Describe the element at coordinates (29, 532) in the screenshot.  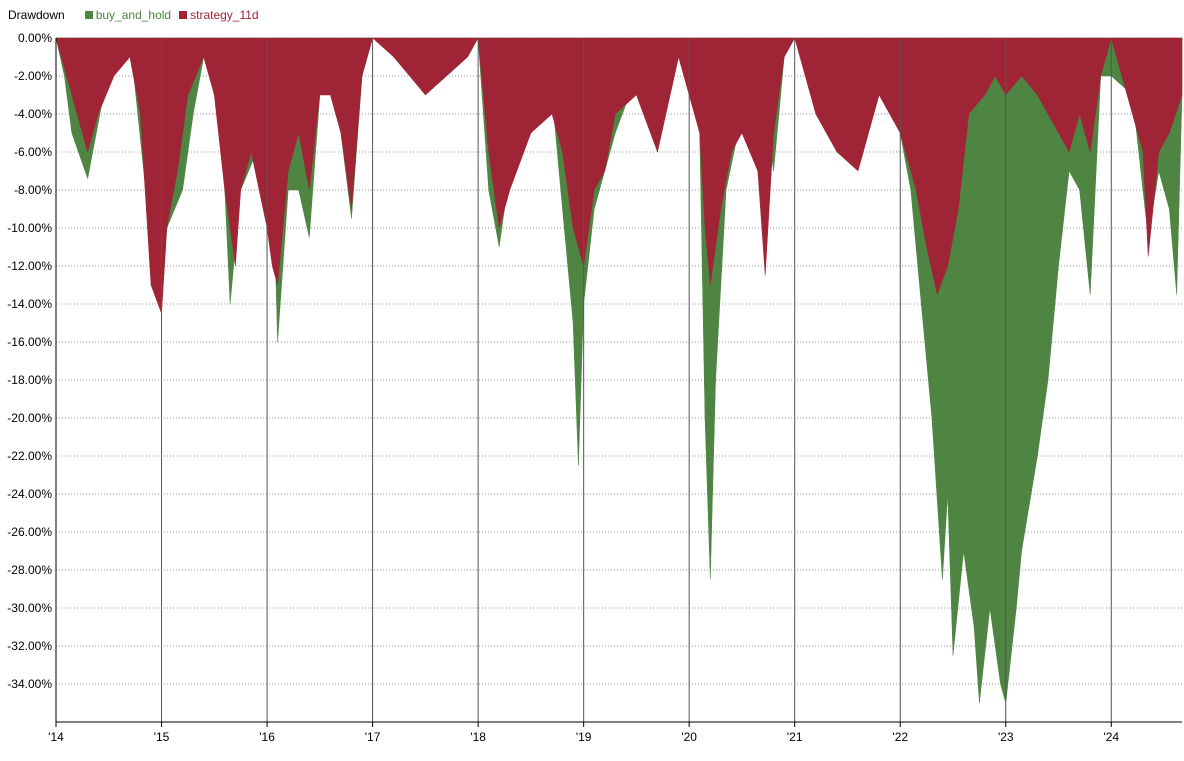
I see `y-tick-label: -26.00%` at that location.